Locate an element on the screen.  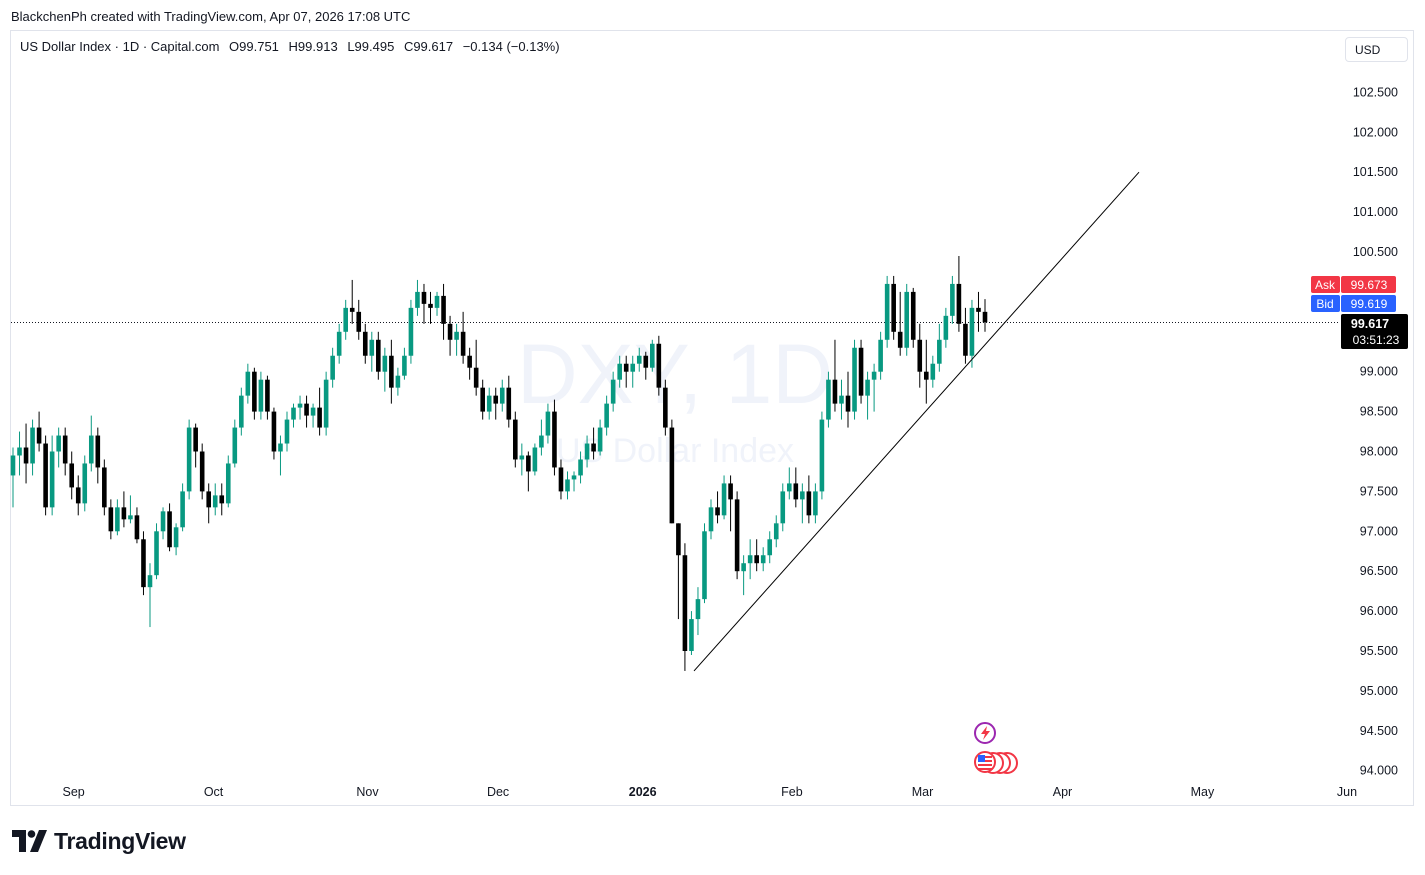
price-axis-label: 96.500 is located at coordinates (1379, 571).